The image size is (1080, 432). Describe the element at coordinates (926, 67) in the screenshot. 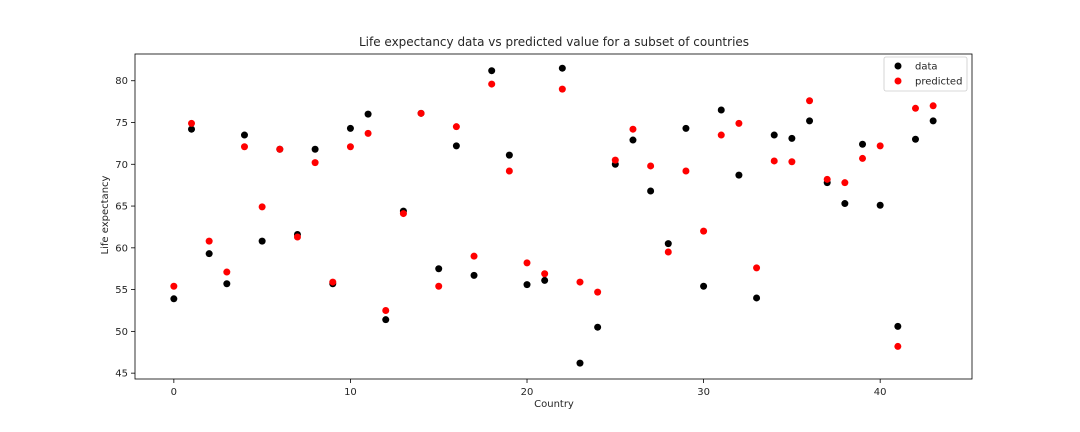

I see `legend-label-data: data` at that location.